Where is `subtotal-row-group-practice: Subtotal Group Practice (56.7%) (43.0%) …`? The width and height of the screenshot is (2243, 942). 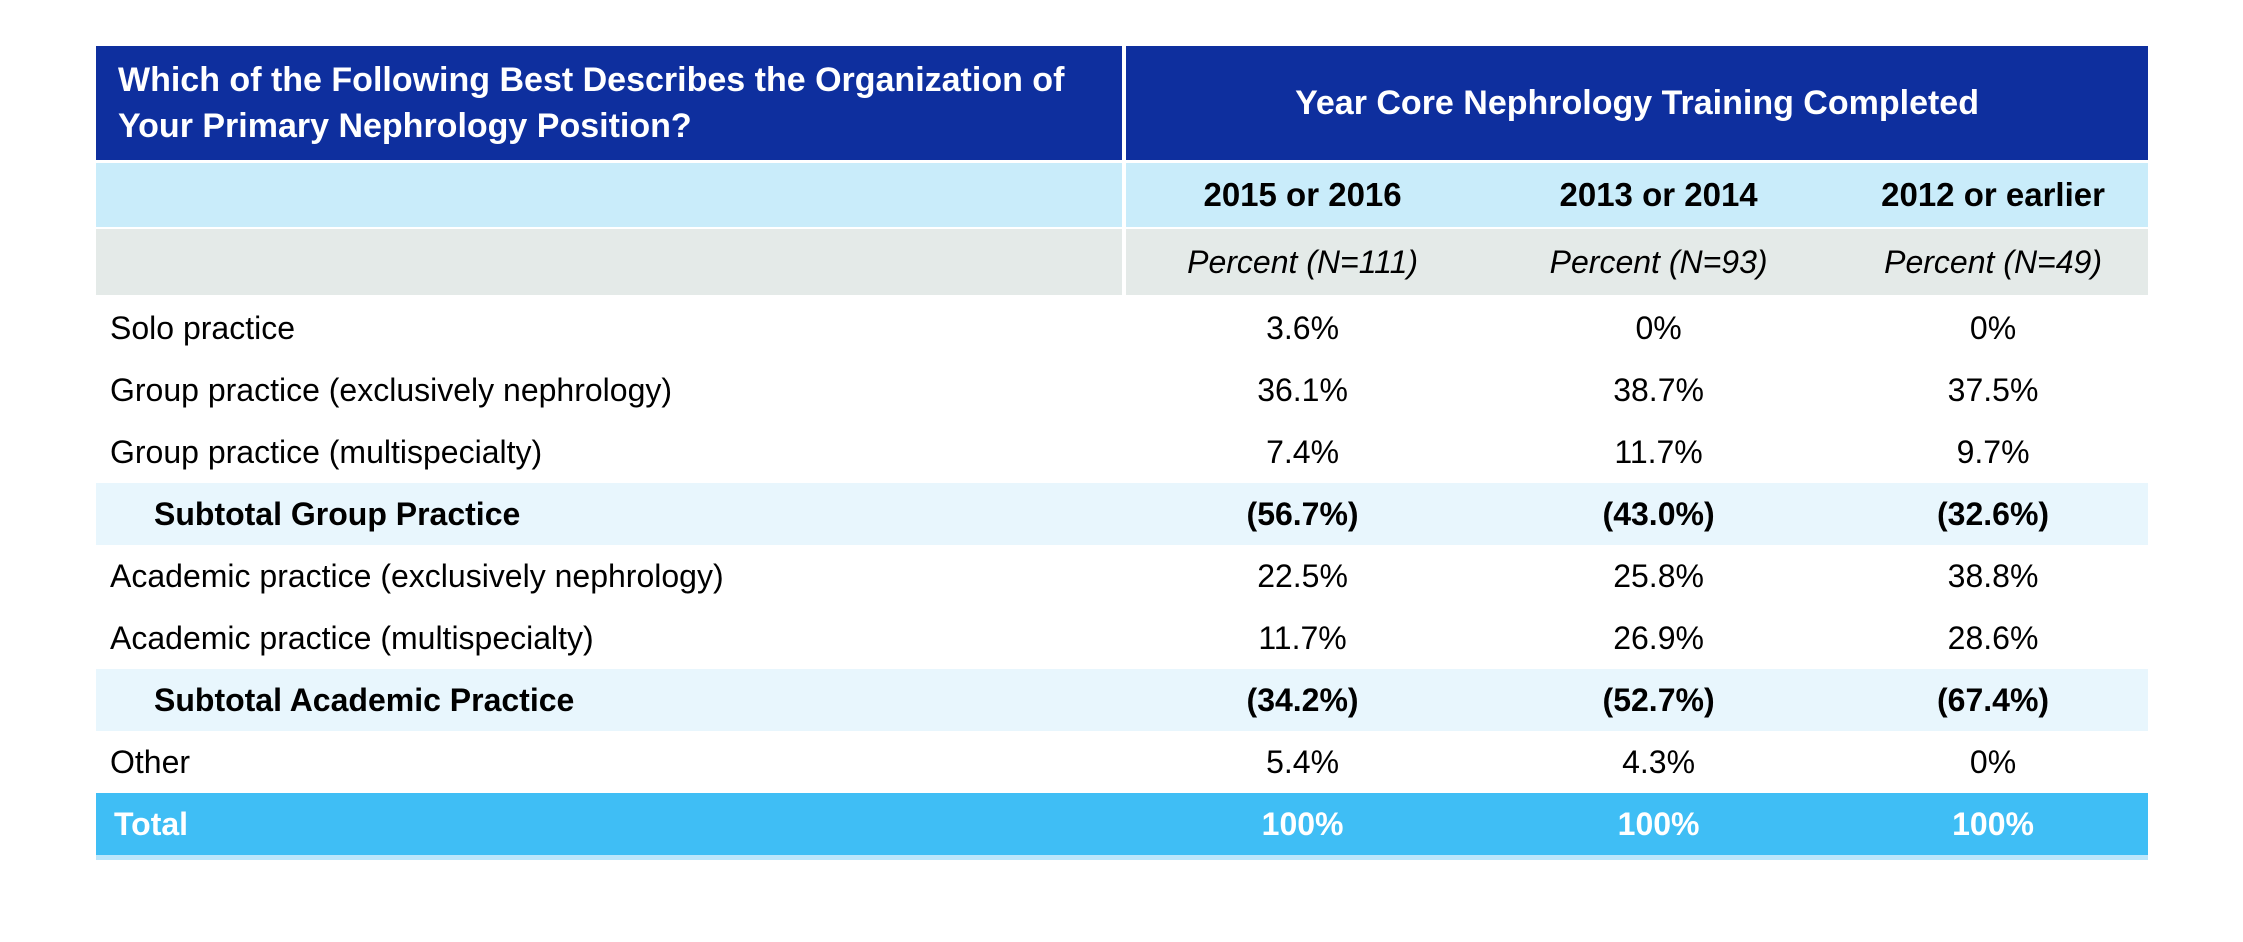
subtotal-row-group-practice: Subtotal Group Practice (56.7%) (43.0%) … is located at coordinates (1122, 514).